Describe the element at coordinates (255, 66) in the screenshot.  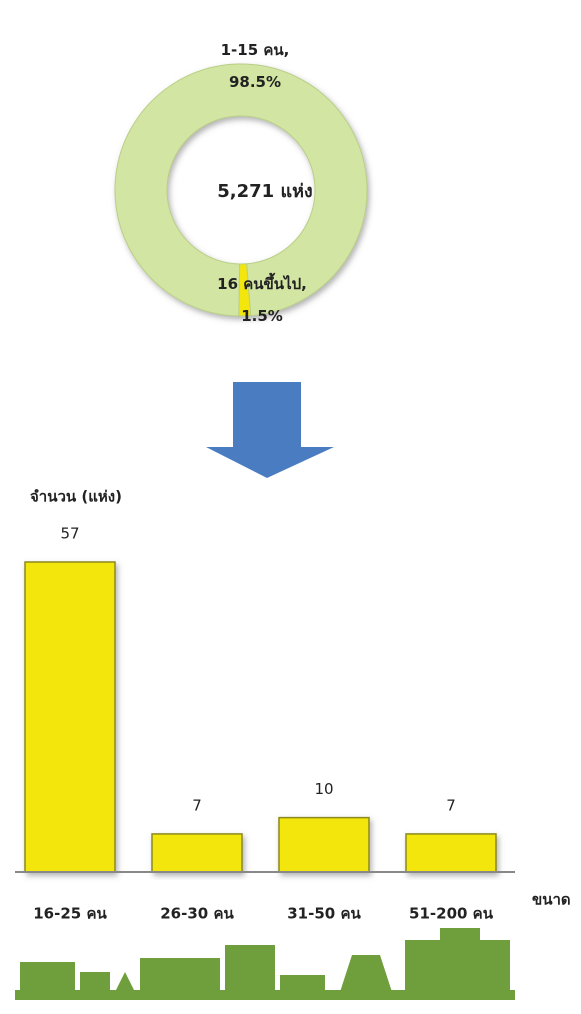
I see `slice-label: 1-15 คน, 98.5%` at that location.